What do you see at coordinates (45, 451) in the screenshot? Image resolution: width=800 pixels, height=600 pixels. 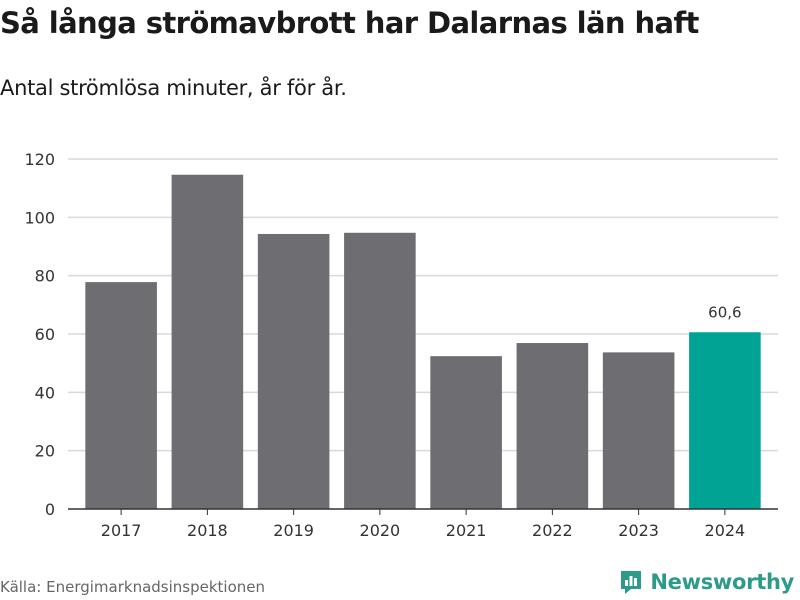 I see `y-tick-label: 20` at bounding box center [45, 451].